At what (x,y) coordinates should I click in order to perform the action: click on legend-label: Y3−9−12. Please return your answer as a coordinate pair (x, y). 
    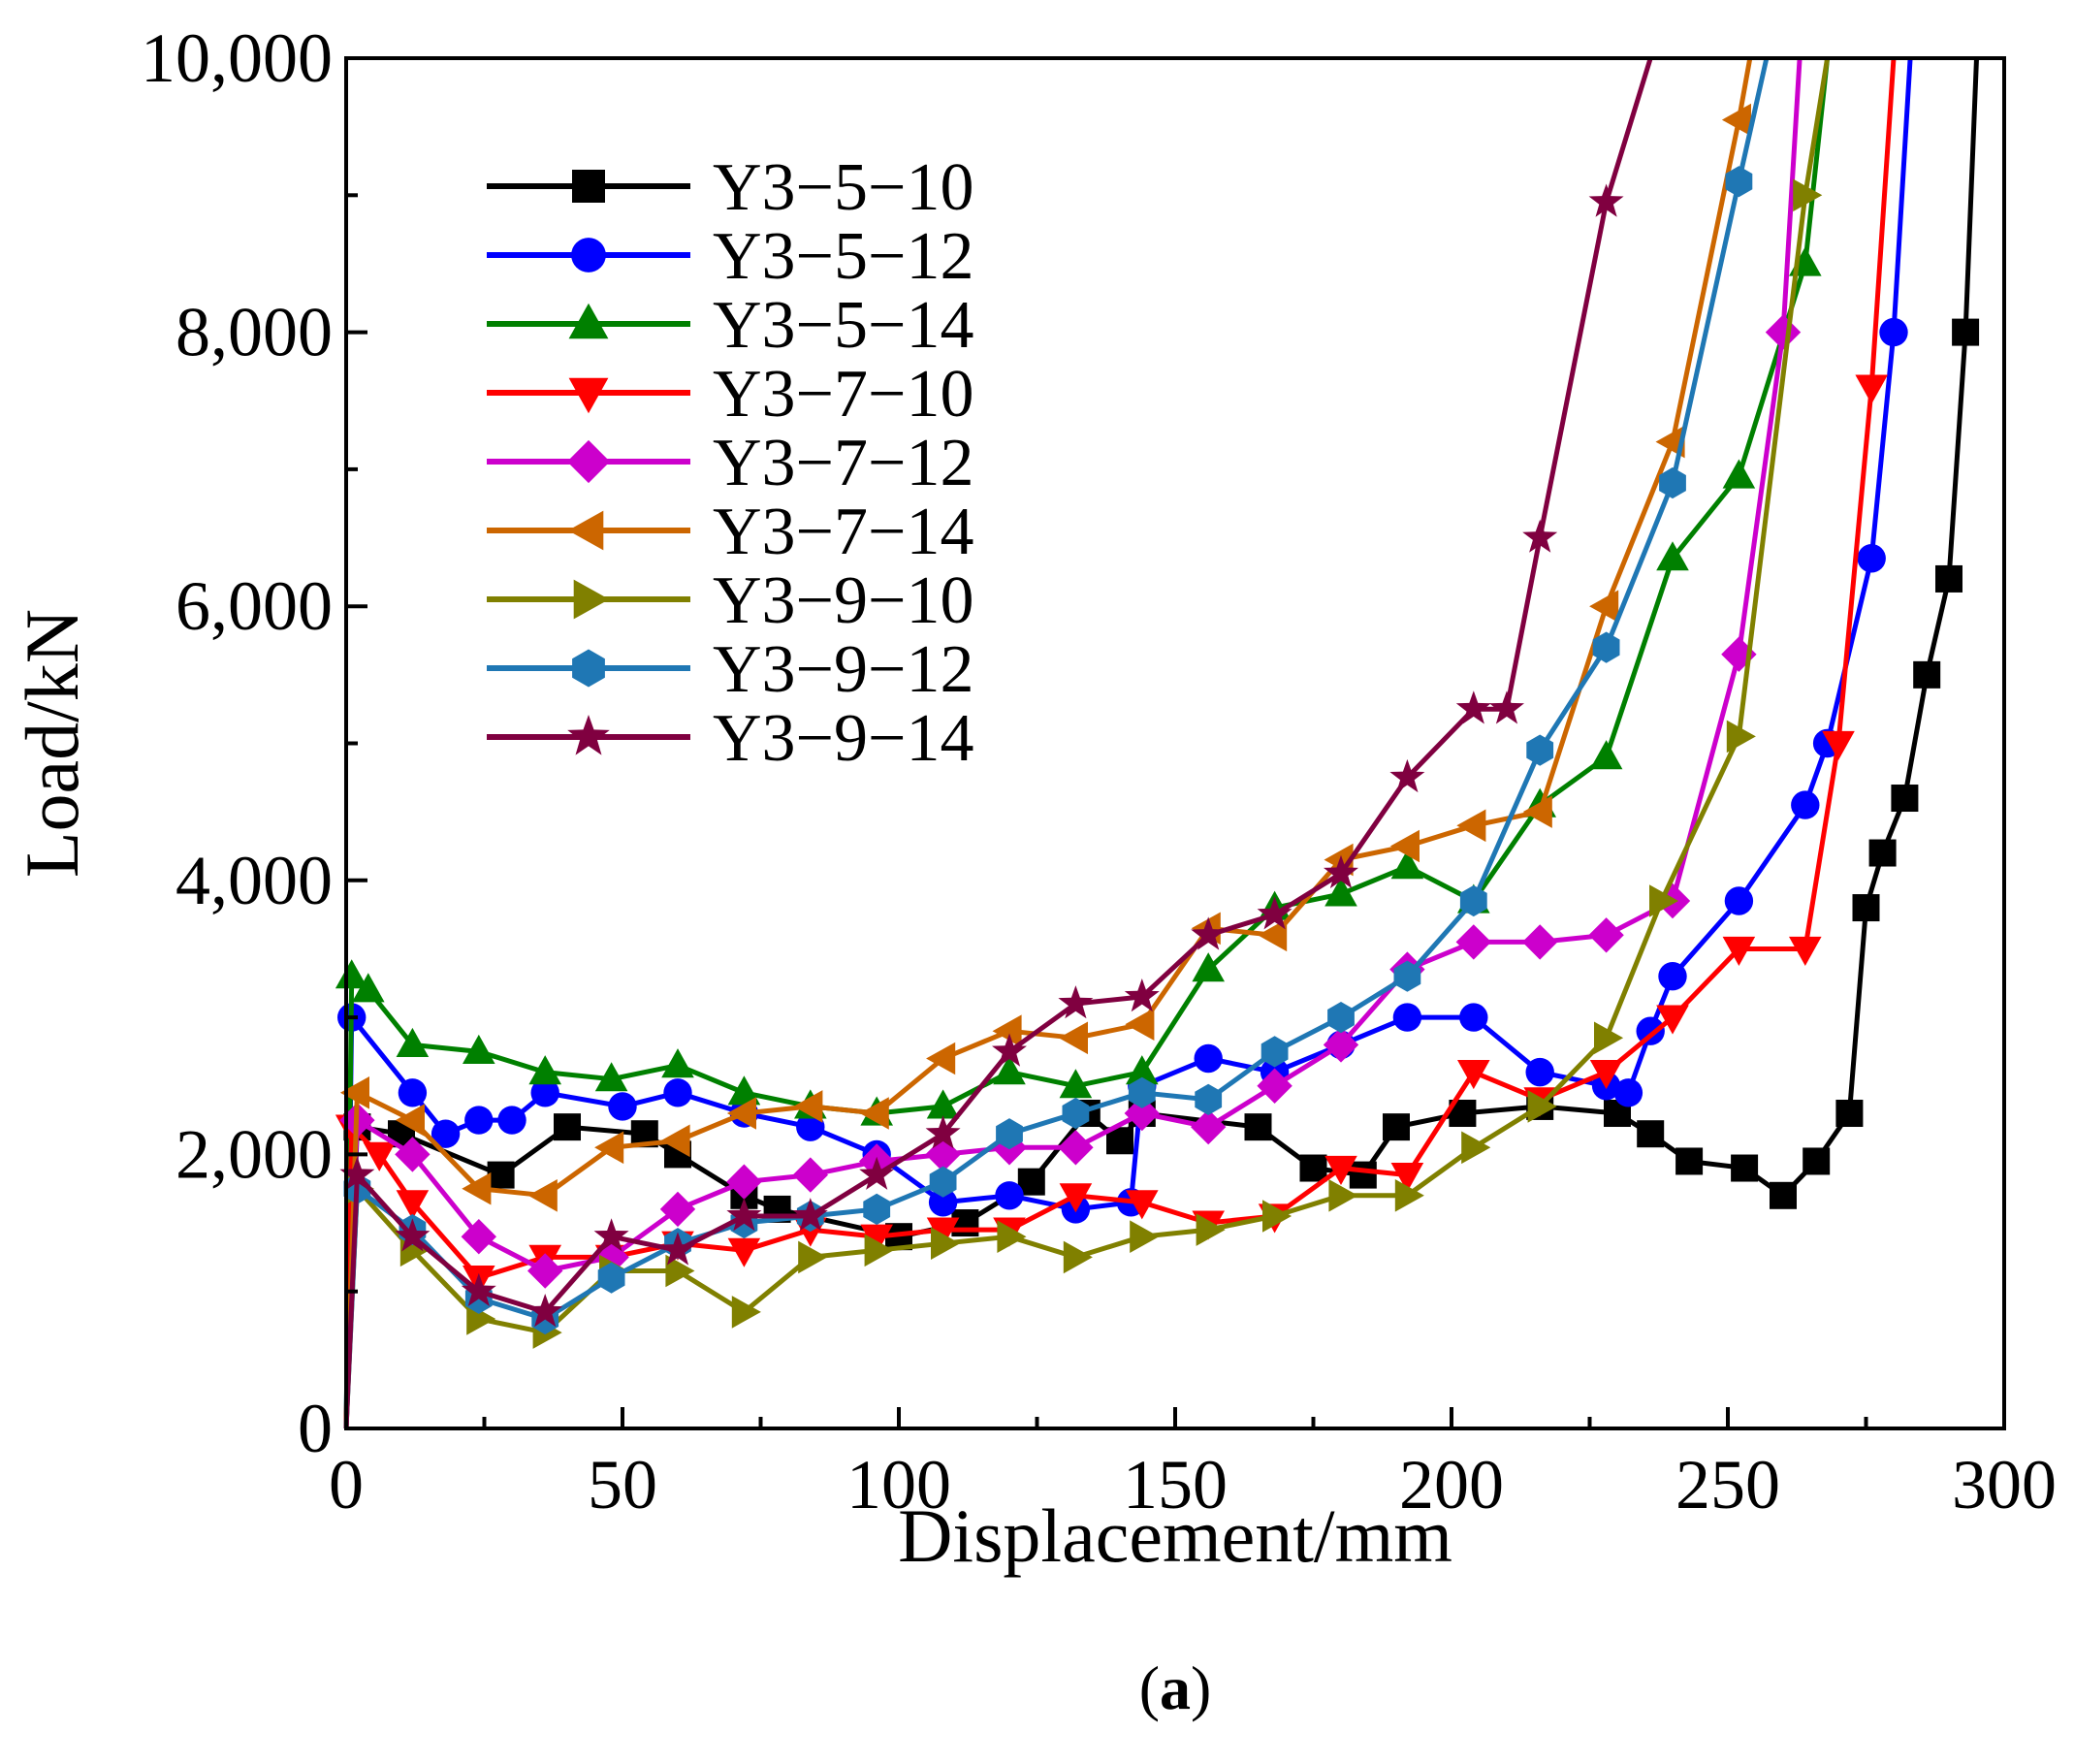
    Looking at the image, I should click on (843, 670).